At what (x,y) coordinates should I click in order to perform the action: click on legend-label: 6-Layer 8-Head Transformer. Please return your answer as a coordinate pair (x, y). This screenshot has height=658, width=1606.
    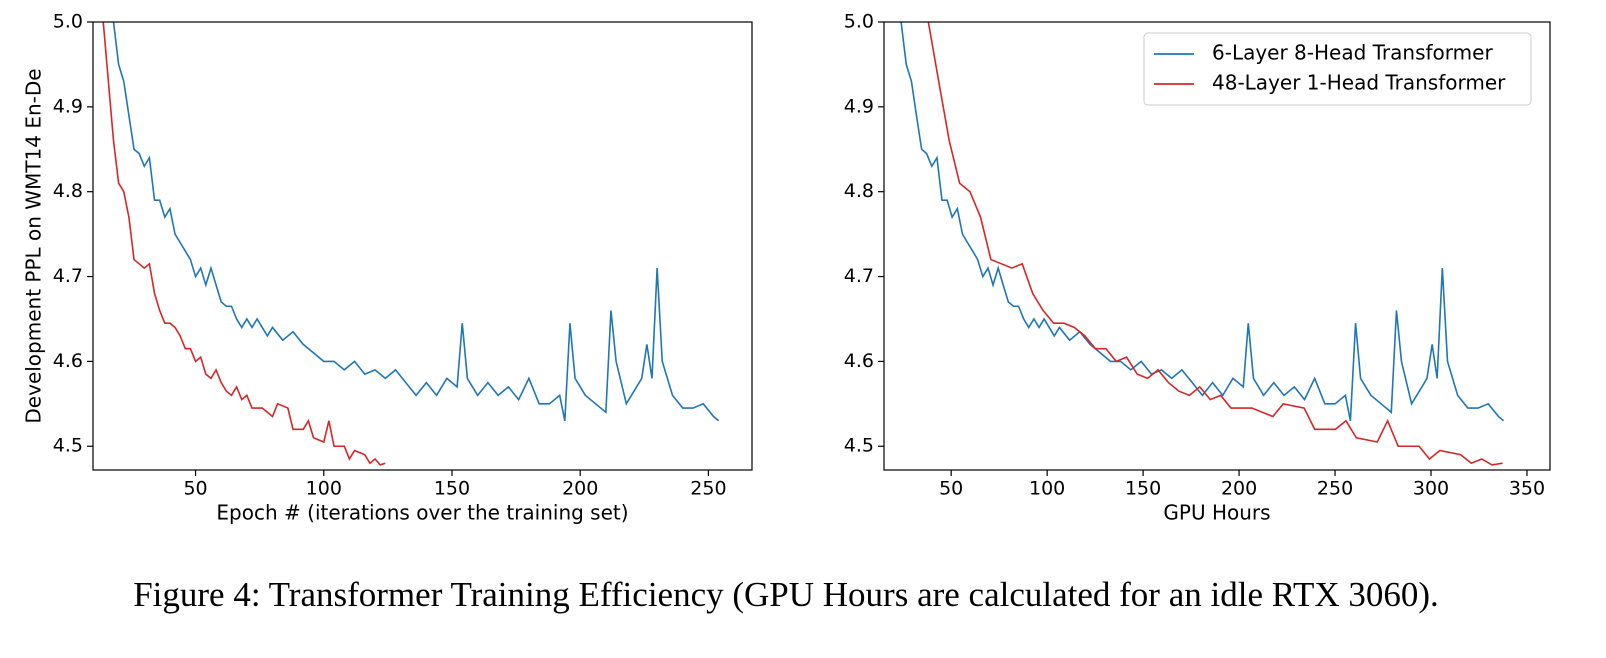
    Looking at the image, I should click on (1352, 53).